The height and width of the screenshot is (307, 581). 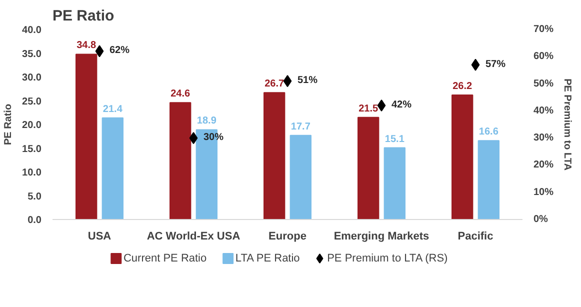 What do you see at coordinates (32, 102) in the screenshot?
I see `y-tick-label: 25.0` at bounding box center [32, 102].